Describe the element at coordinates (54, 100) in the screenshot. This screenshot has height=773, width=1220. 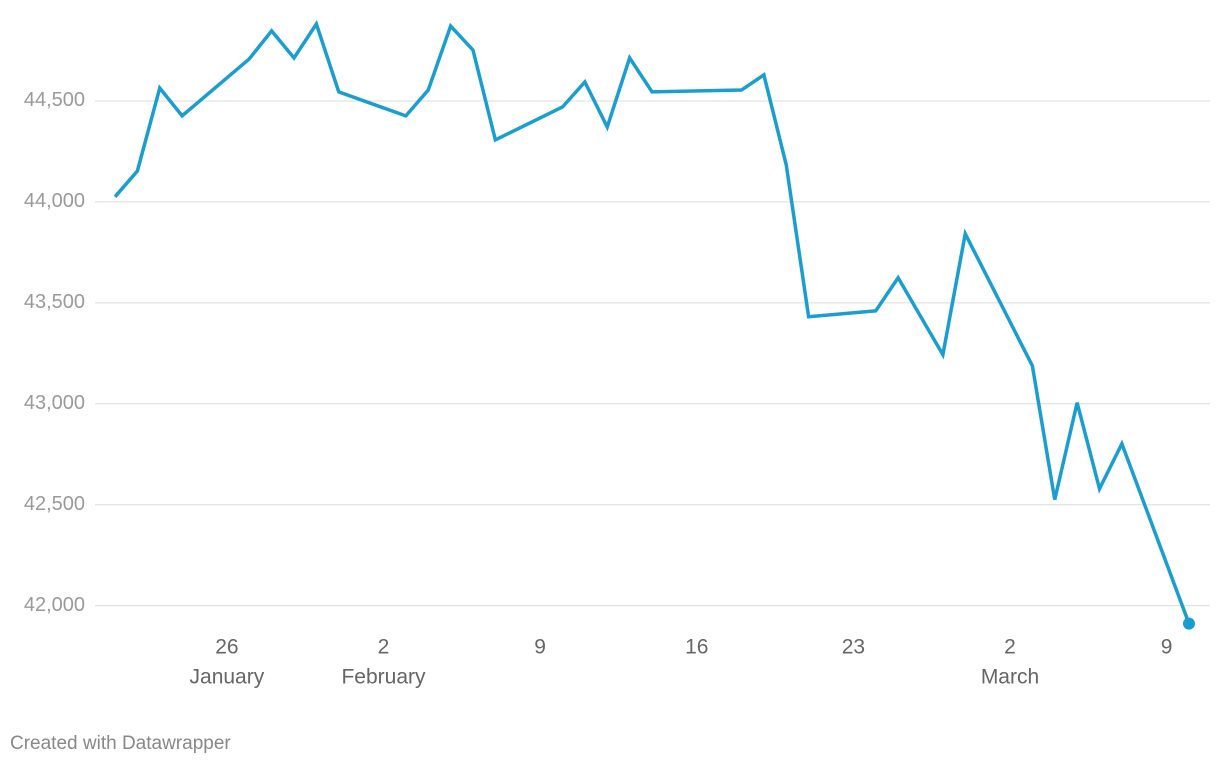
I see `y-tick-label: 44,500` at that location.